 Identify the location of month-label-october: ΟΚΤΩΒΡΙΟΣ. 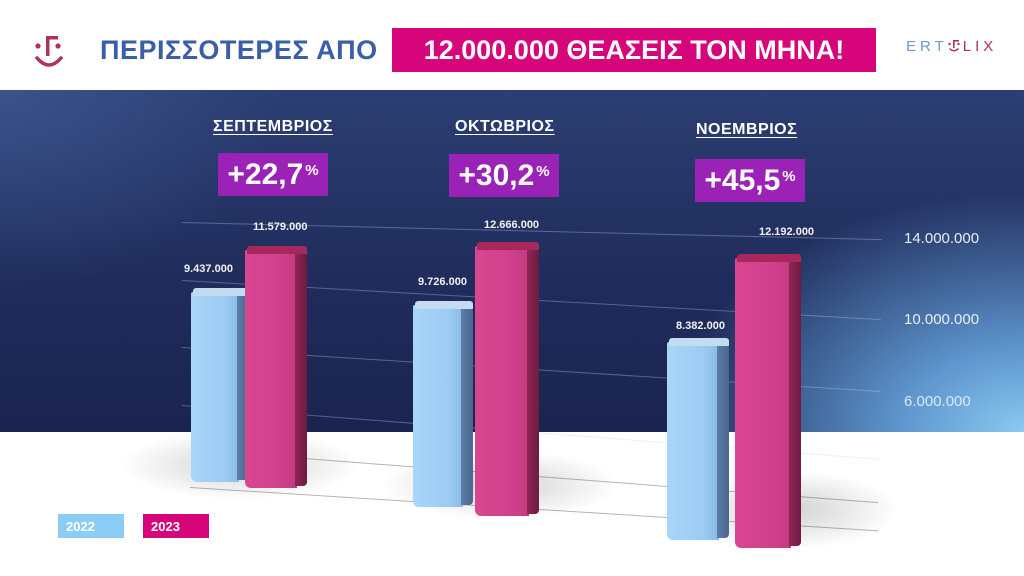
(505, 126).